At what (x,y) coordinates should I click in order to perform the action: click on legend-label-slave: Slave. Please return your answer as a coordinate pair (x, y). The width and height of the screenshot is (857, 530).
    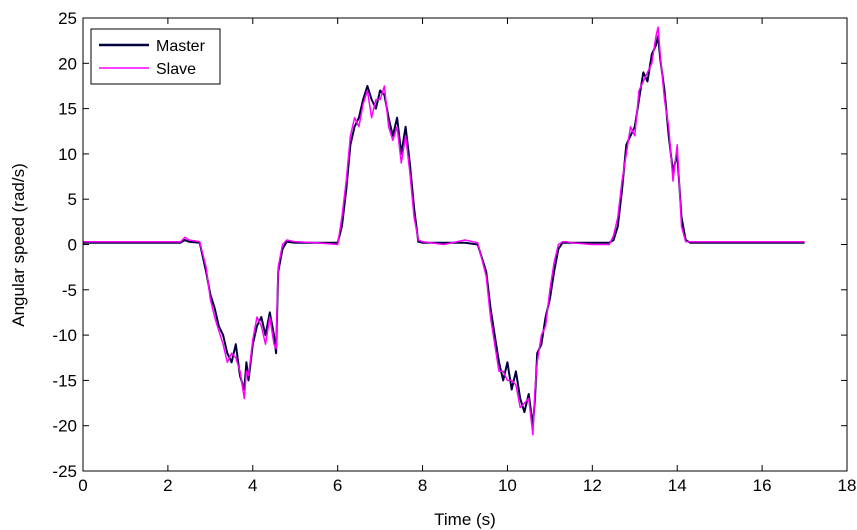
    Looking at the image, I should click on (176, 69).